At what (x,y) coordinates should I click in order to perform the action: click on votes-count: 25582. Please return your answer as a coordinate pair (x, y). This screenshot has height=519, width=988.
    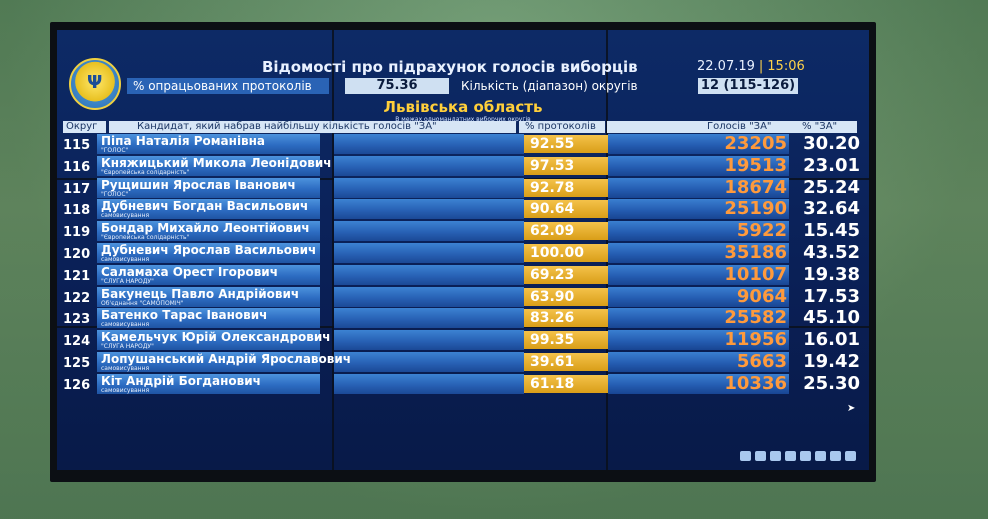
    Looking at the image, I should click on (755, 318).